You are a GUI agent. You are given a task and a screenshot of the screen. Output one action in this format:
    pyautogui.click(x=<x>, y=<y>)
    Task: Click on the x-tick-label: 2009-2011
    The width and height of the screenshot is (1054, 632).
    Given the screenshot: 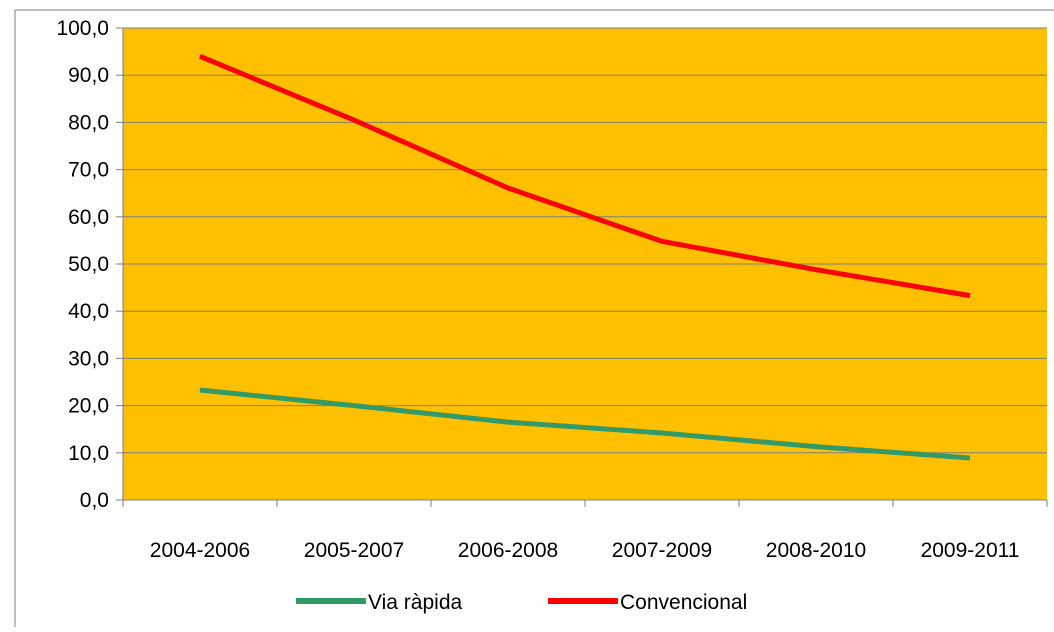 What is the action you would take?
    pyautogui.click(x=970, y=550)
    